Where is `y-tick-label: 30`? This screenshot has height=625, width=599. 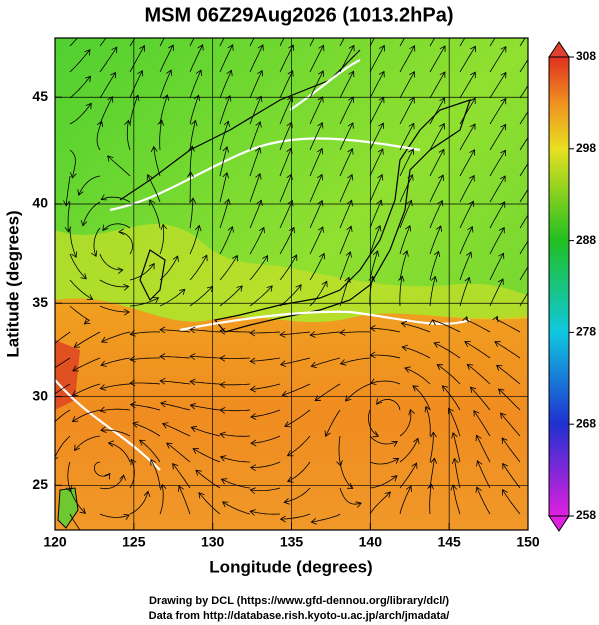
y-tick-label: 30 is located at coordinates (40, 395).